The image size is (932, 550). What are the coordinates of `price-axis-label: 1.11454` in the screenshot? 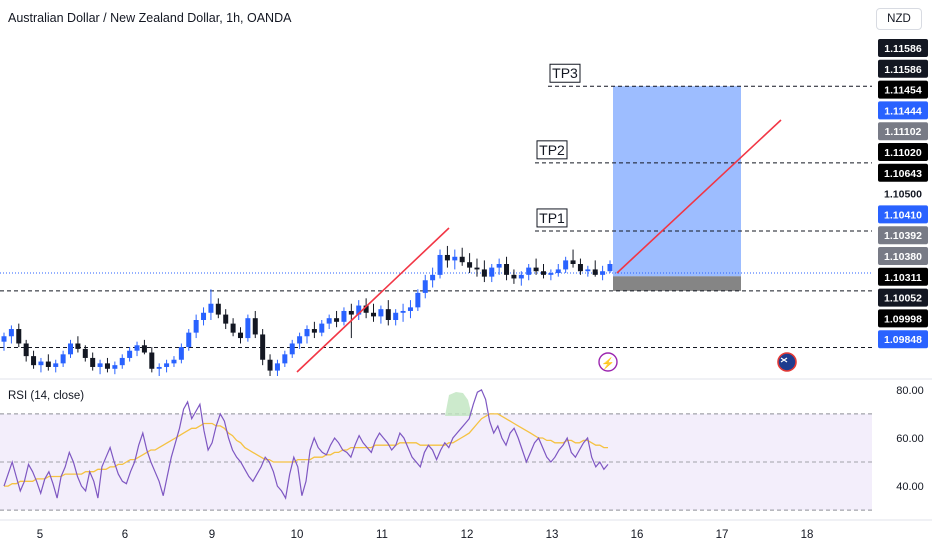 It's located at (903, 91).